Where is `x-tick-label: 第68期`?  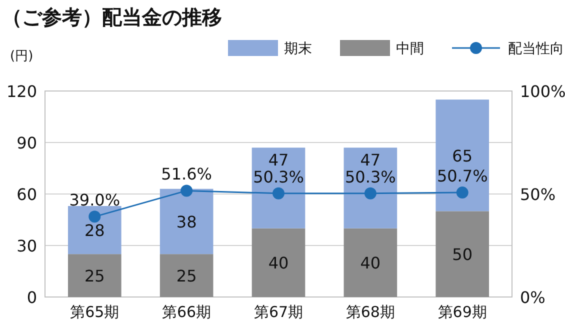 x-tick-label: 第68期 is located at coordinates (370, 312).